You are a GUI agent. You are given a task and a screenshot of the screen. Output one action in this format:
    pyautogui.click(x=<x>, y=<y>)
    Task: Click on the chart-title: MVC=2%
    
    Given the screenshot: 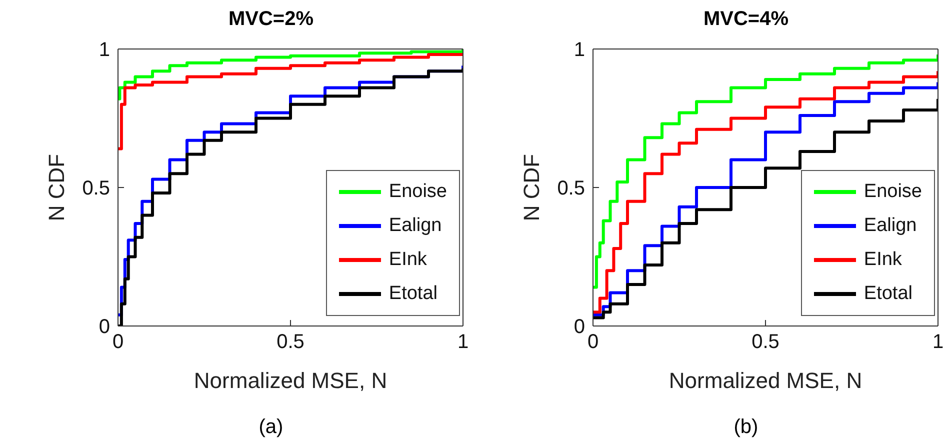 What is the action you would take?
    pyautogui.click(x=271, y=20)
    